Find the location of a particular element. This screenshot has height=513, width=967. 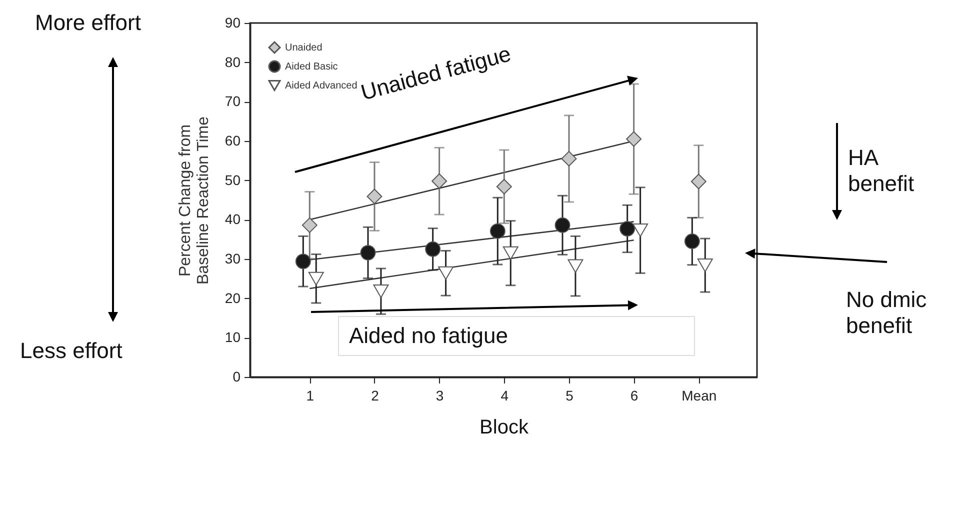

x-tick-label: 6 is located at coordinates (634, 396).